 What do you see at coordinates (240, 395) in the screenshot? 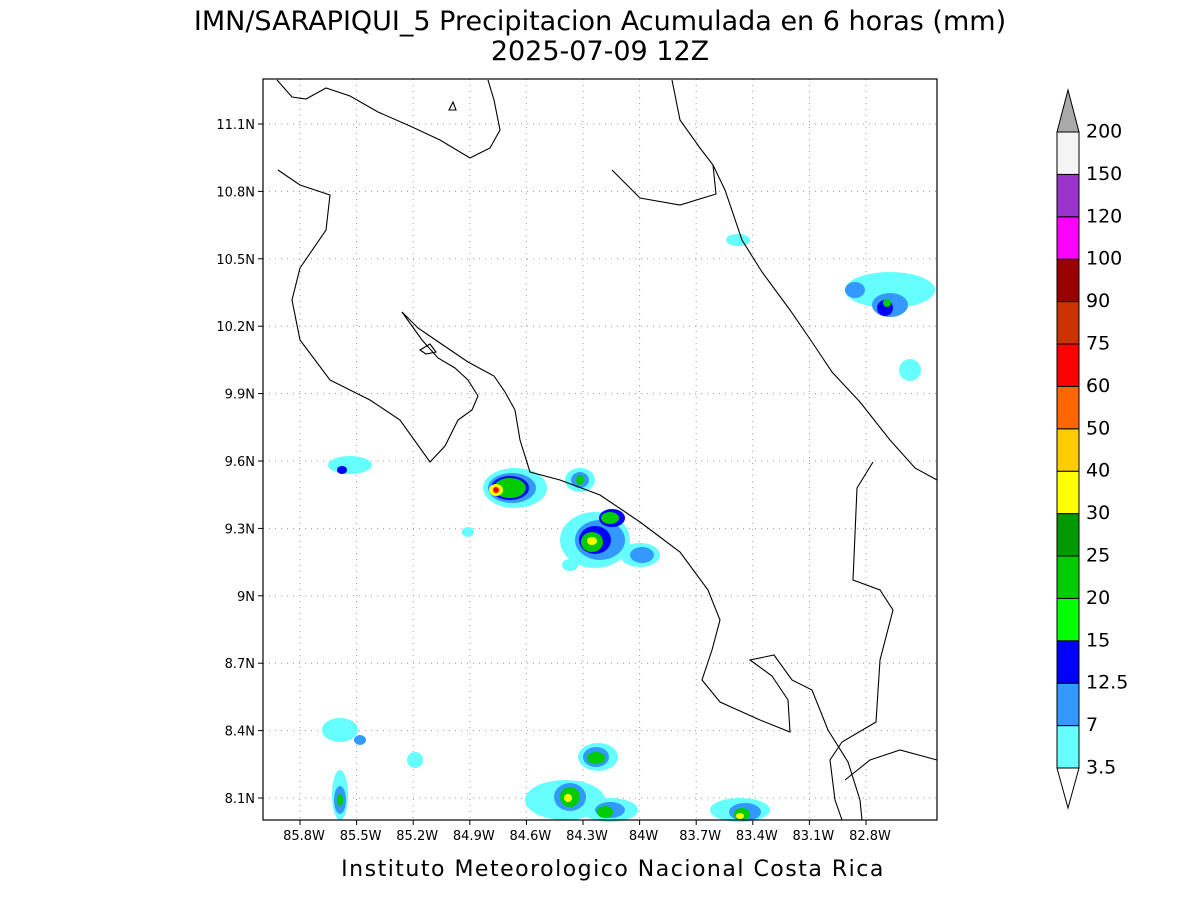
I see `lat-tick-label: 9.9N` at bounding box center [240, 395].